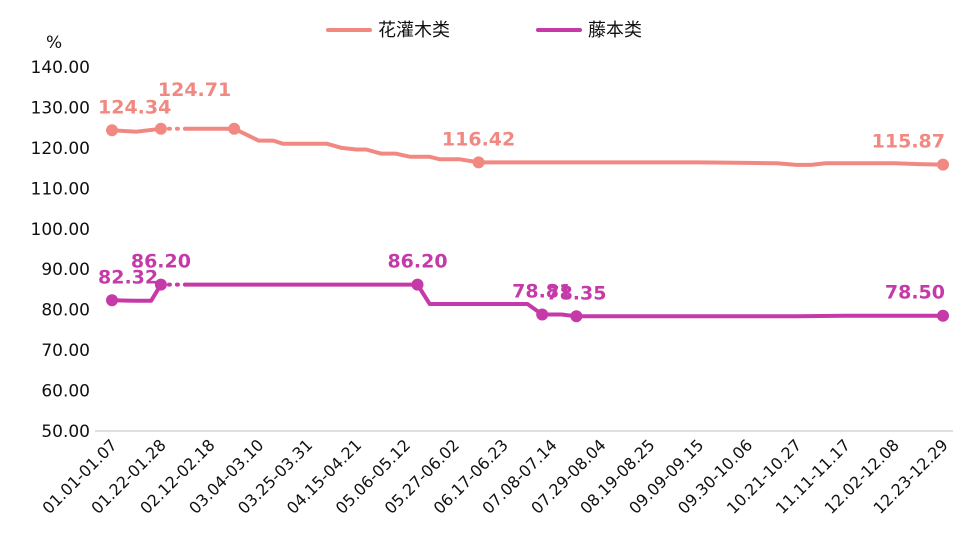  What do you see at coordinates (60, 189) in the screenshot?
I see `y-tick-label: 110.00` at bounding box center [60, 189].